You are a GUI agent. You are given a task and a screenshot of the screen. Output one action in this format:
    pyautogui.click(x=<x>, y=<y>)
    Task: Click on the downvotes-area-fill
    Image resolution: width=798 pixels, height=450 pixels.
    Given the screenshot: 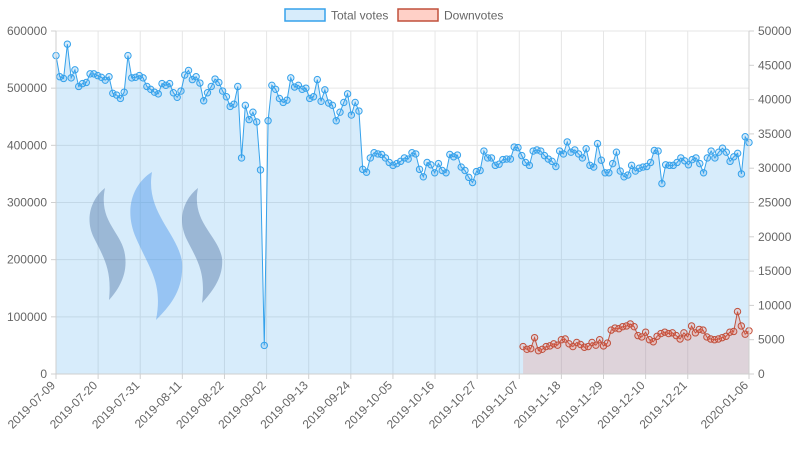 What is the action you would take?
    pyautogui.click(x=636, y=342)
    